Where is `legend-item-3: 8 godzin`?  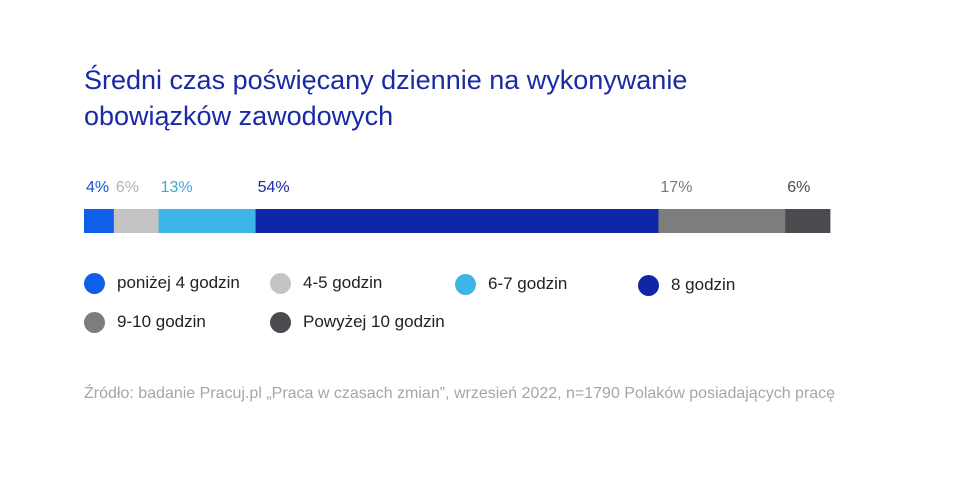
legend-item-3: 8 godzin is located at coordinates (686, 285).